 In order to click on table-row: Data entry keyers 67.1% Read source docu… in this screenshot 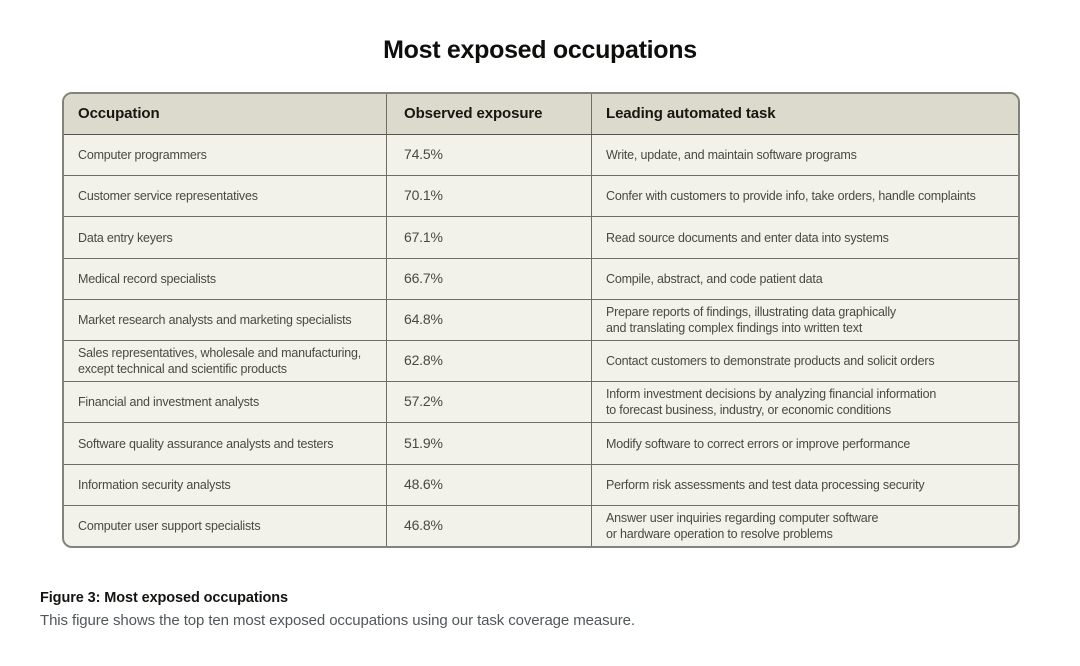, I will do `click(541, 237)`.